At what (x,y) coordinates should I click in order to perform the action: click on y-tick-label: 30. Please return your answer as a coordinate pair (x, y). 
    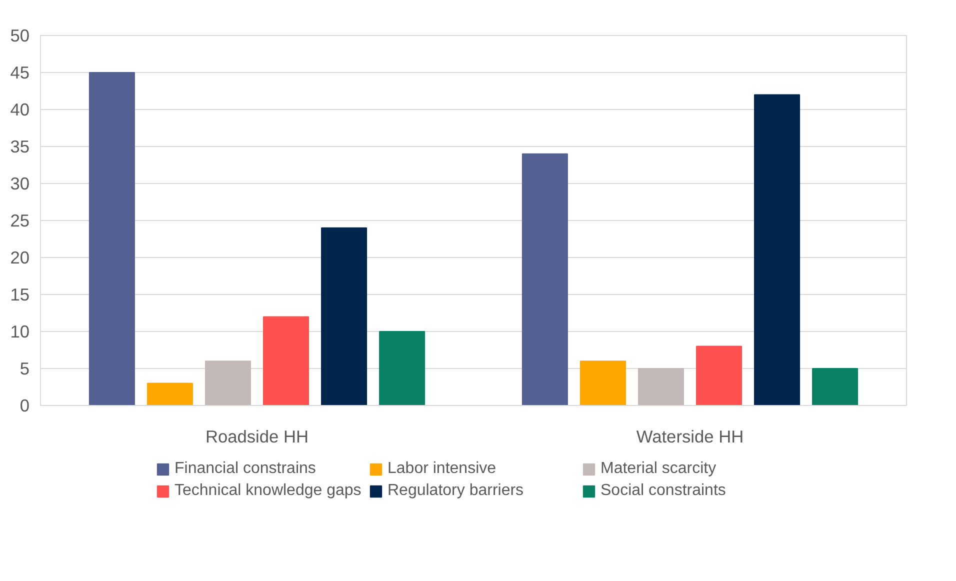
    Looking at the image, I should click on (20, 184).